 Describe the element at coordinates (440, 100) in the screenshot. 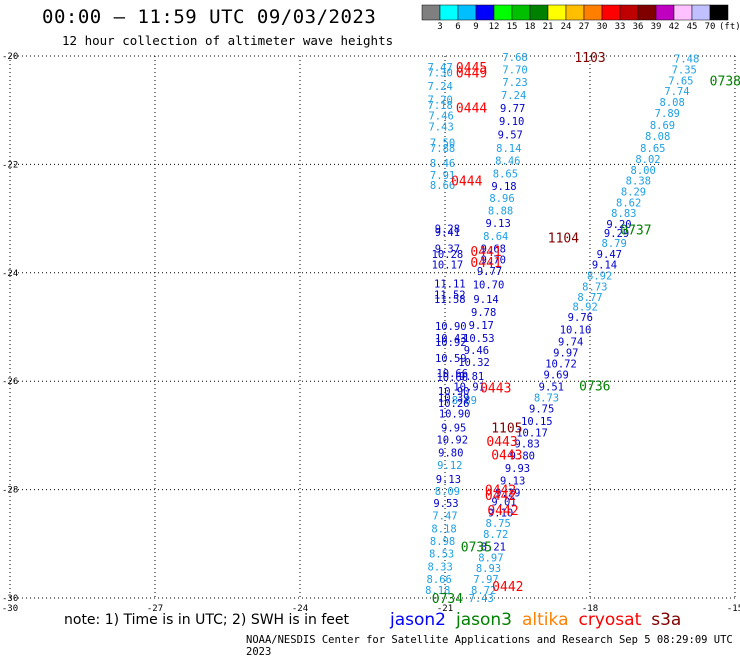

I see `wave-height-label: 7.20` at that location.